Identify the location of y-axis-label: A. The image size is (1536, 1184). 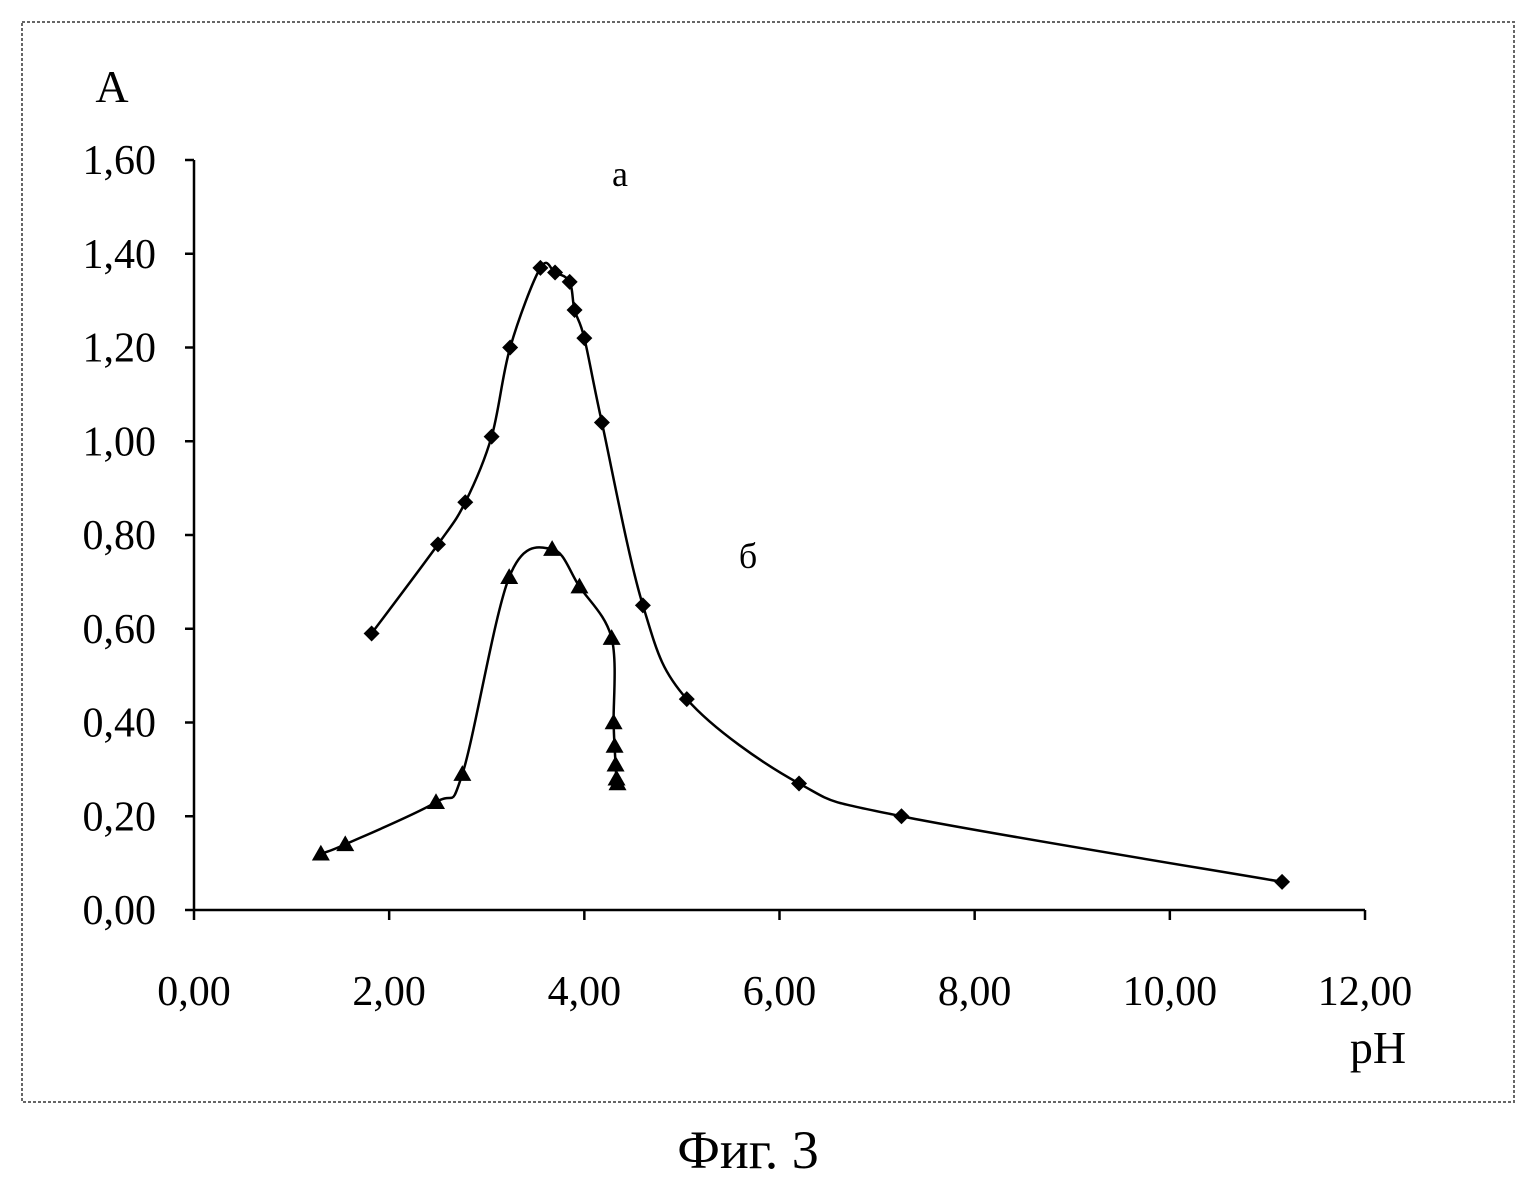
(111, 86).